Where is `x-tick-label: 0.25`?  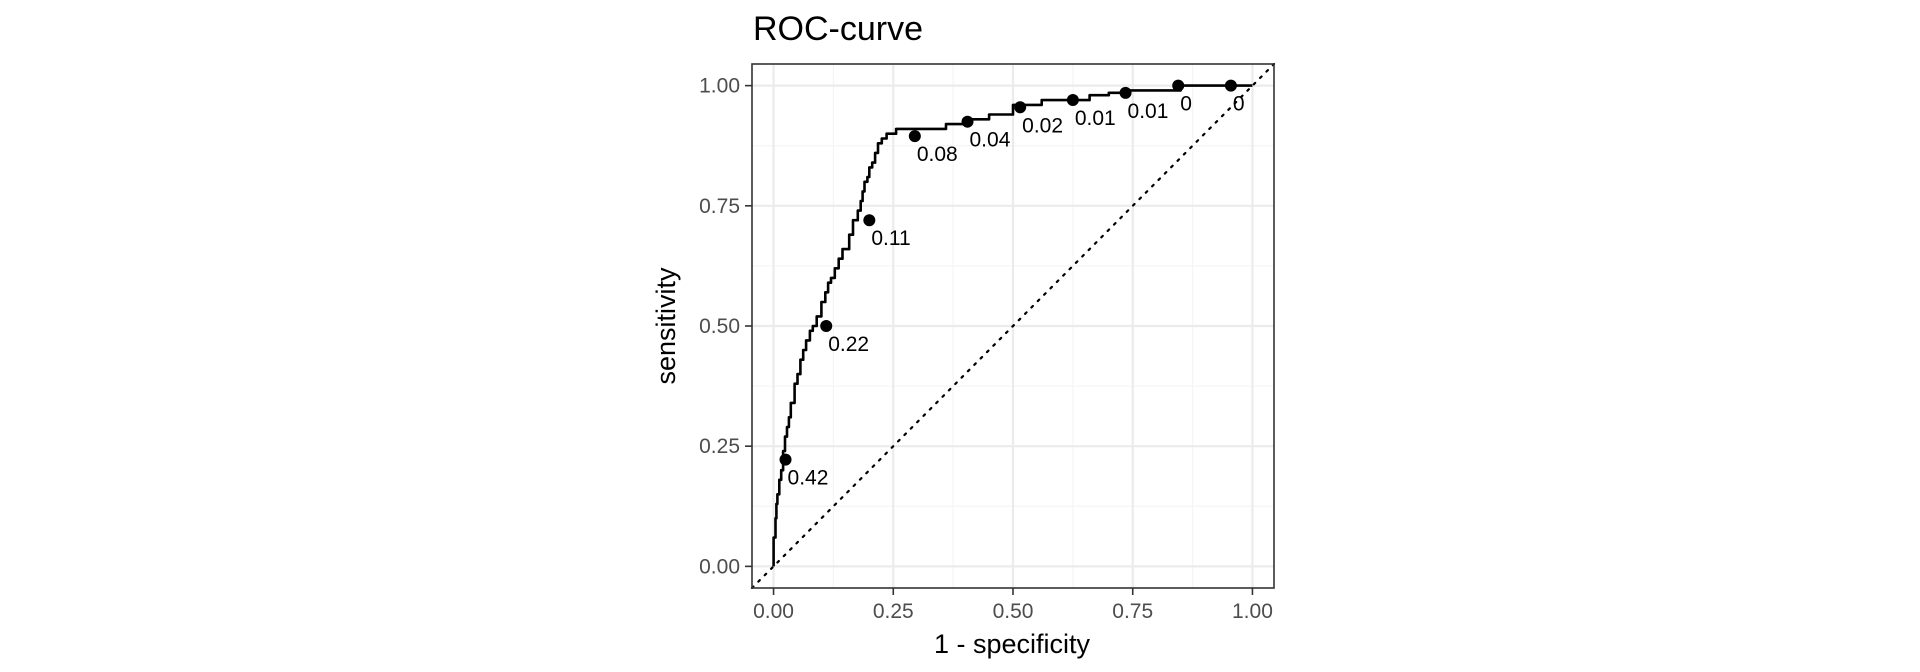
x-tick-label: 0.25 is located at coordinates (893, 611).